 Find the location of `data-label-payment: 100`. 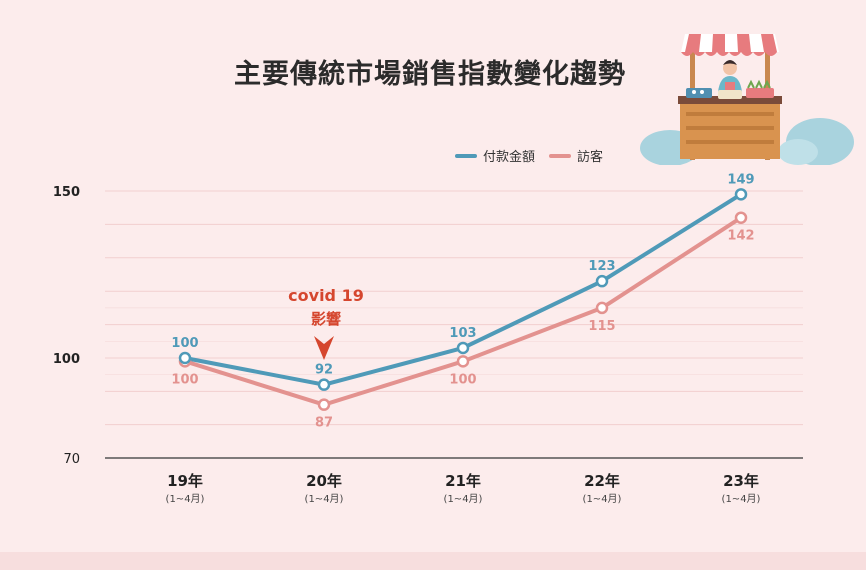

data-label-payment: 100 is located at coordinates (184, 343).